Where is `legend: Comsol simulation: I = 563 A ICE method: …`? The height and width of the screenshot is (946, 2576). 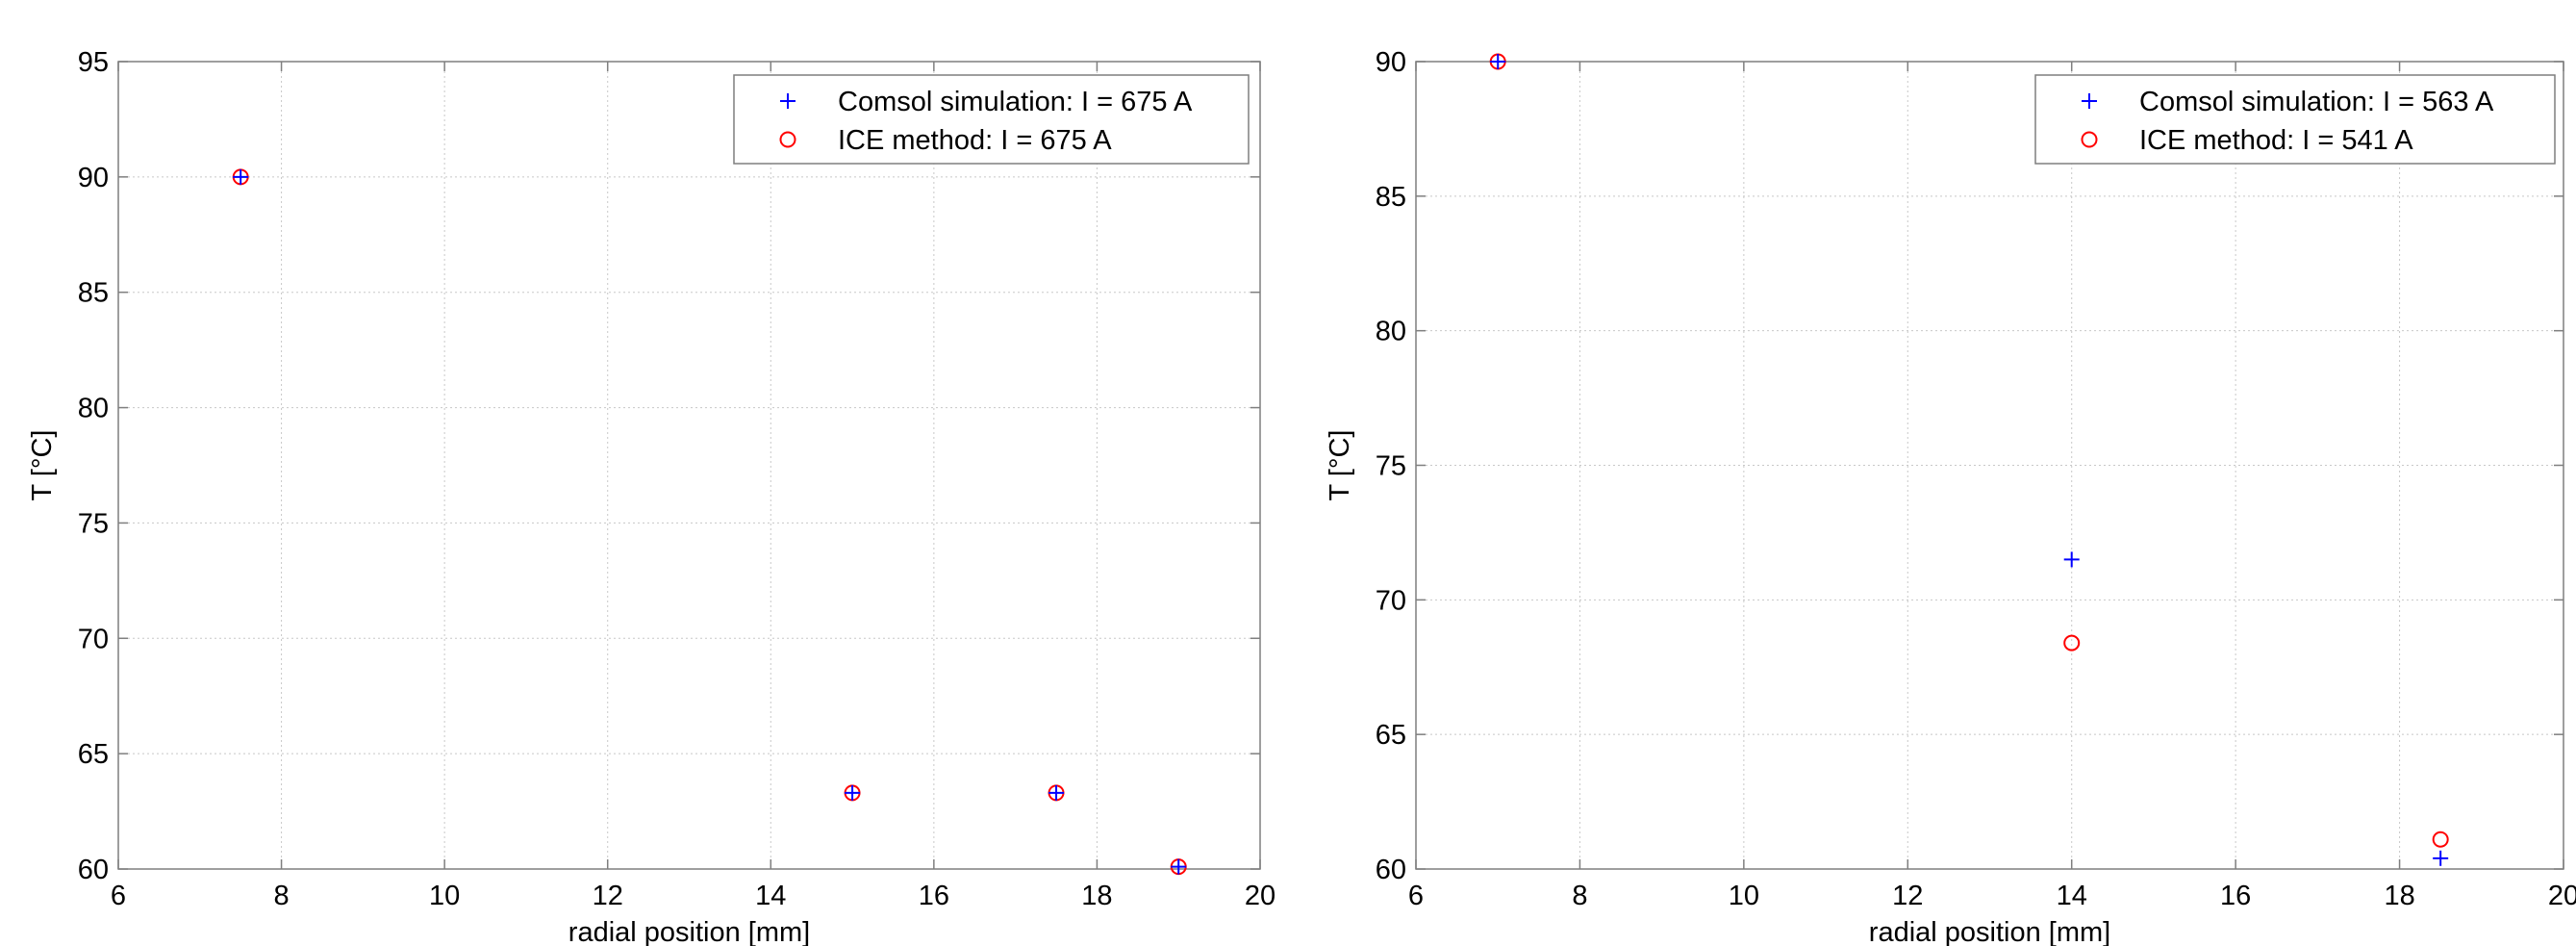 legend: Comsol simulation: I = 563 A ICE method: … is located at coordinates (2295, 120).